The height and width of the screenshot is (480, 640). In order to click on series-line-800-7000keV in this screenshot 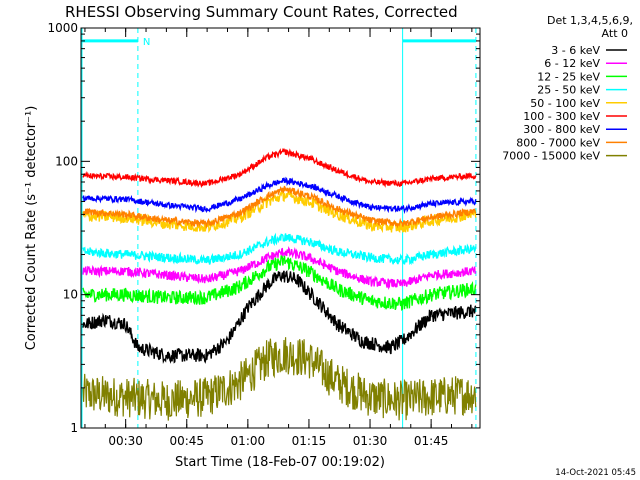, I will do `click(279, 207)`.